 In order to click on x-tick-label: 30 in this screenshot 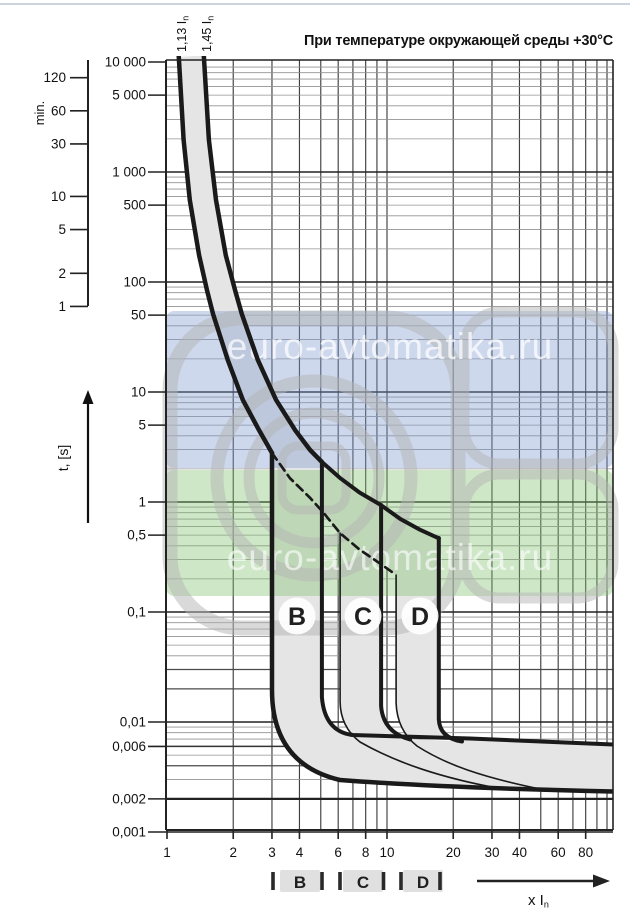, I will do `click(491, 852)`.